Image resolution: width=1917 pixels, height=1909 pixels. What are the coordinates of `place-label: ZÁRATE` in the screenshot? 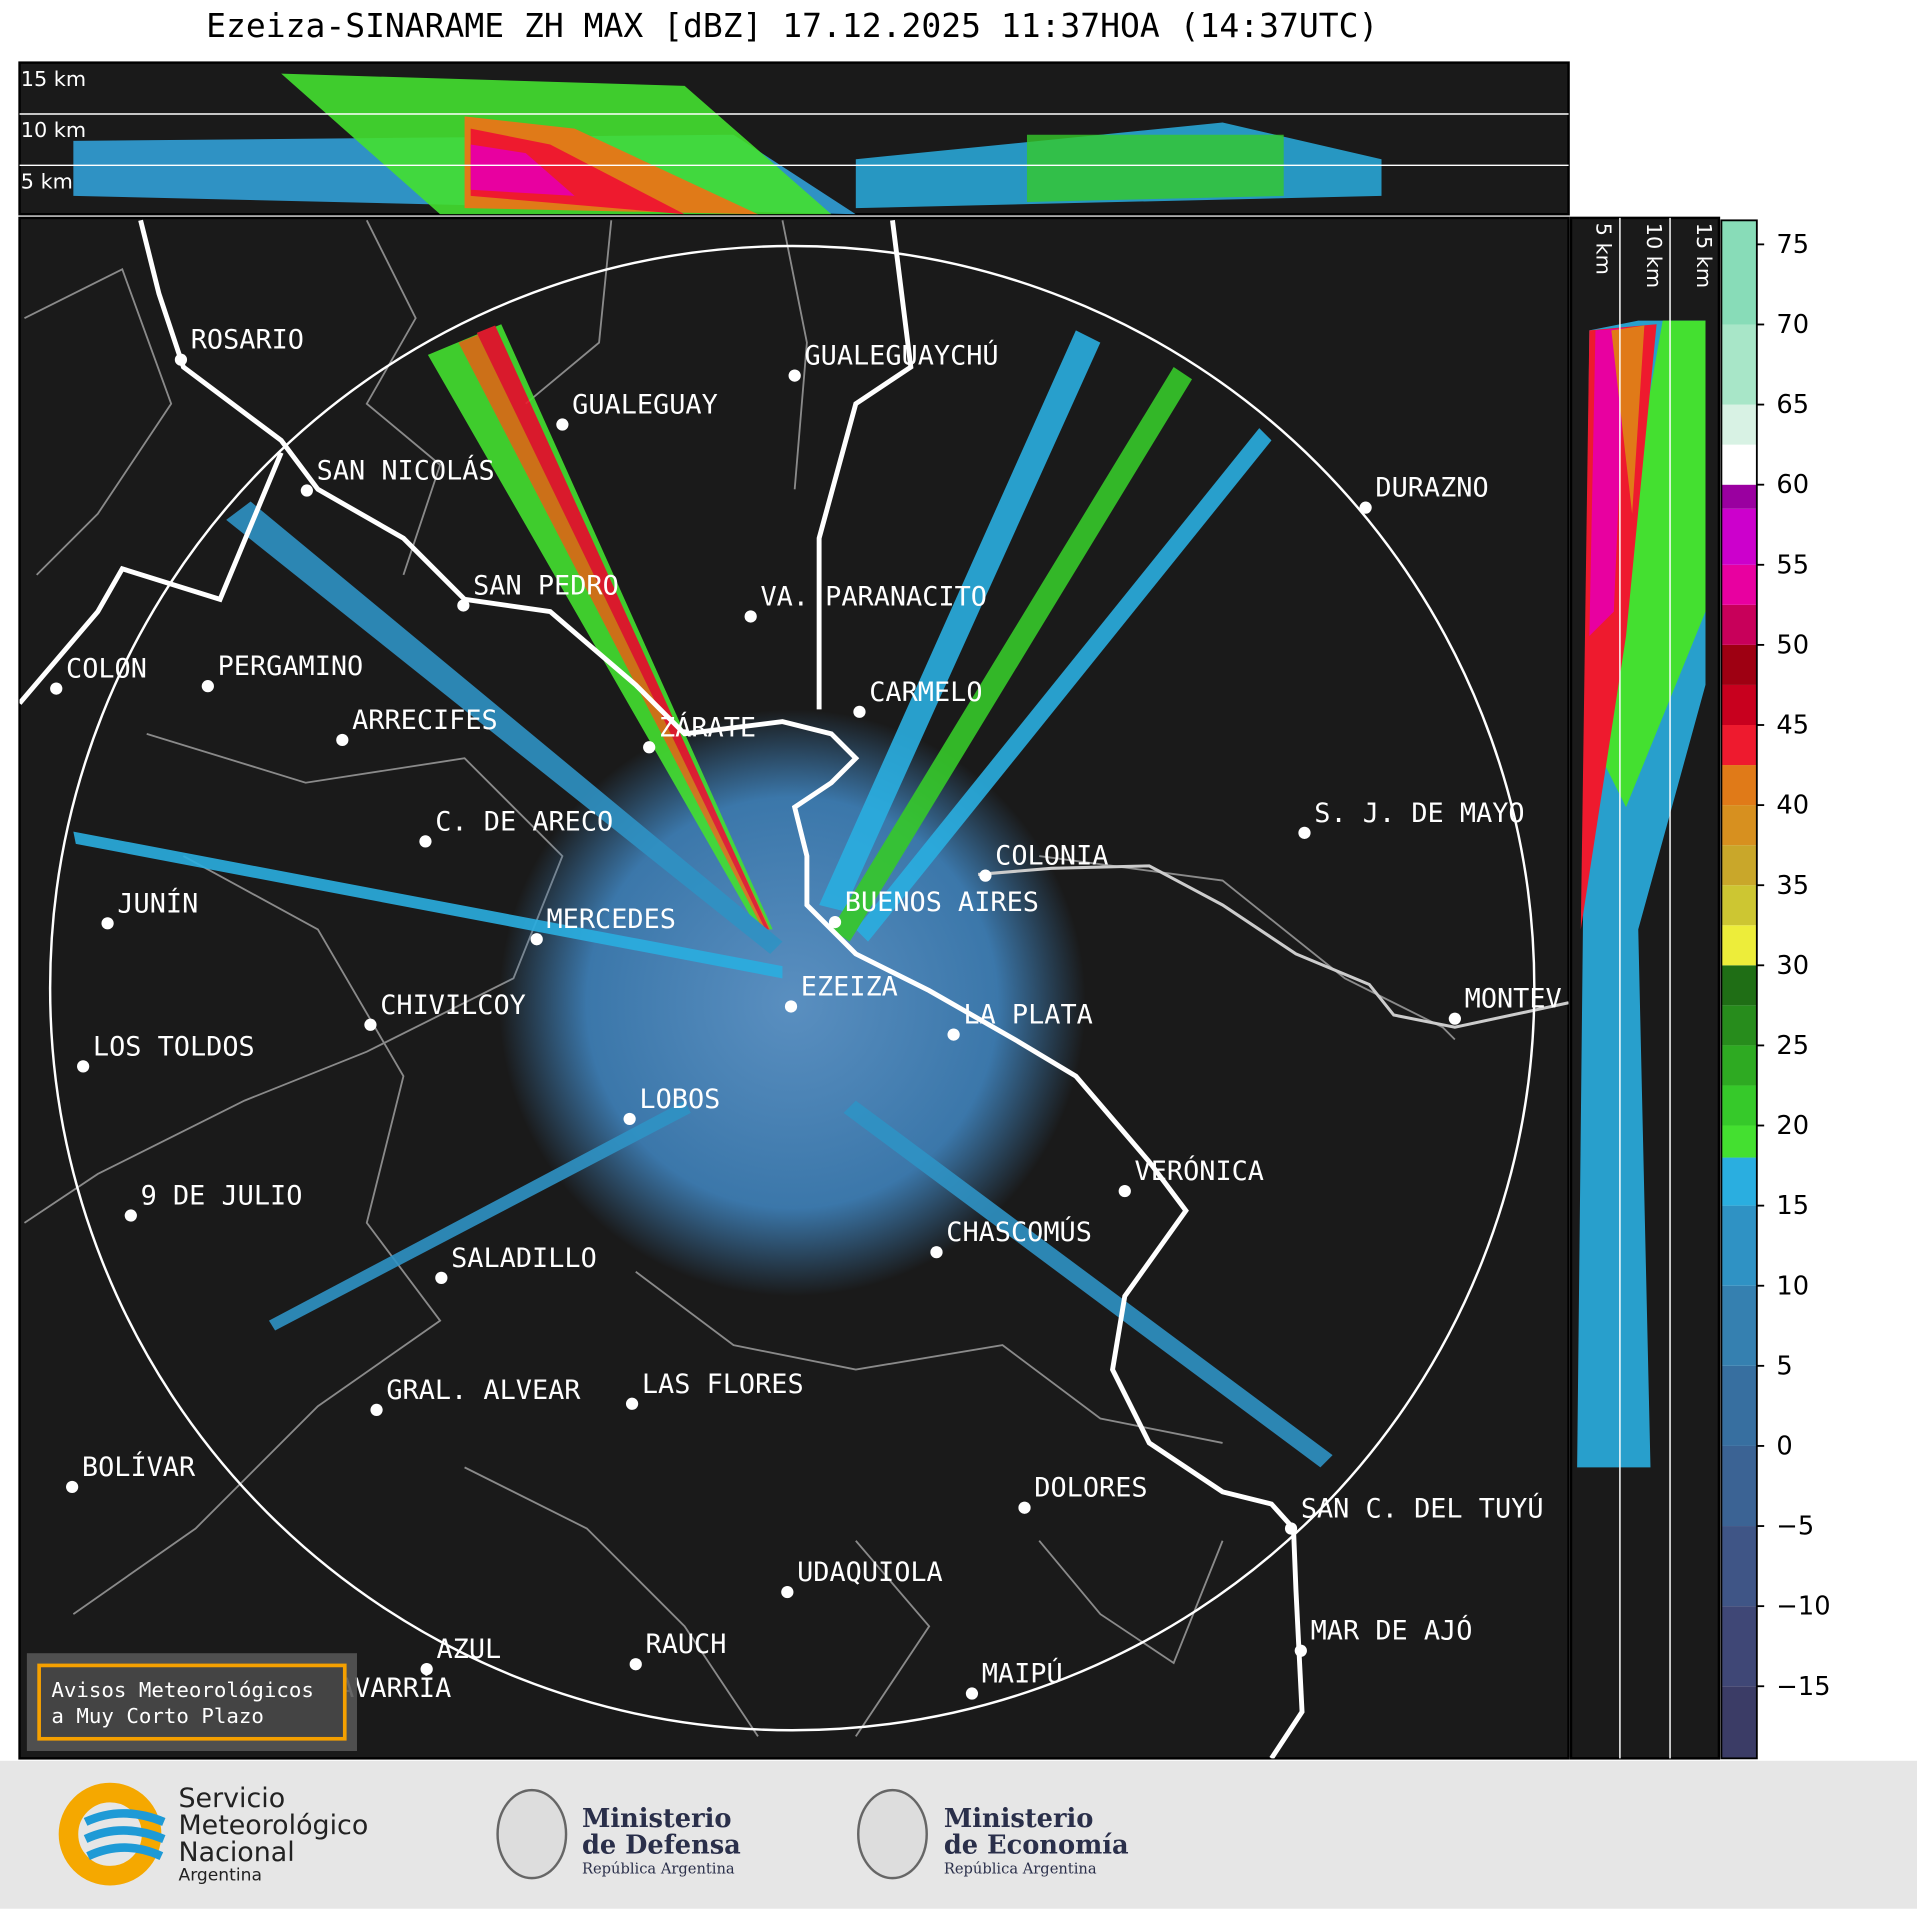 It's located at (707, 727).